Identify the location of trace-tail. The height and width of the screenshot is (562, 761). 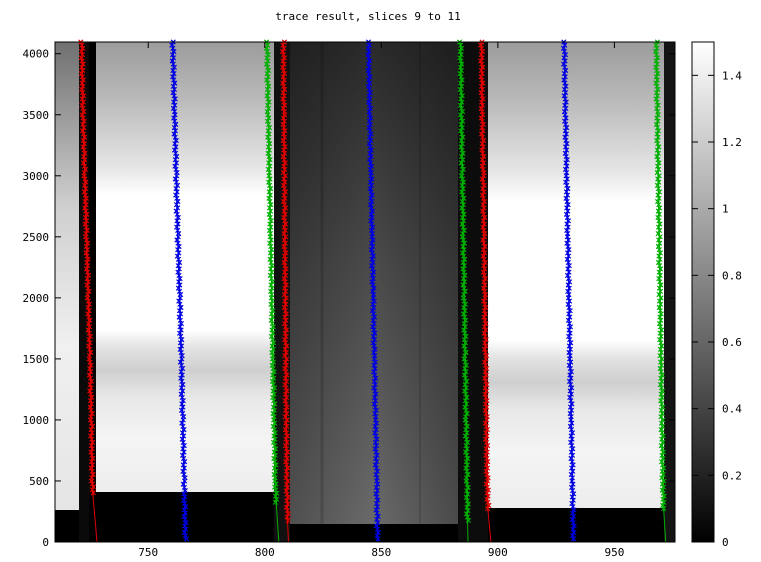
(288, 533).